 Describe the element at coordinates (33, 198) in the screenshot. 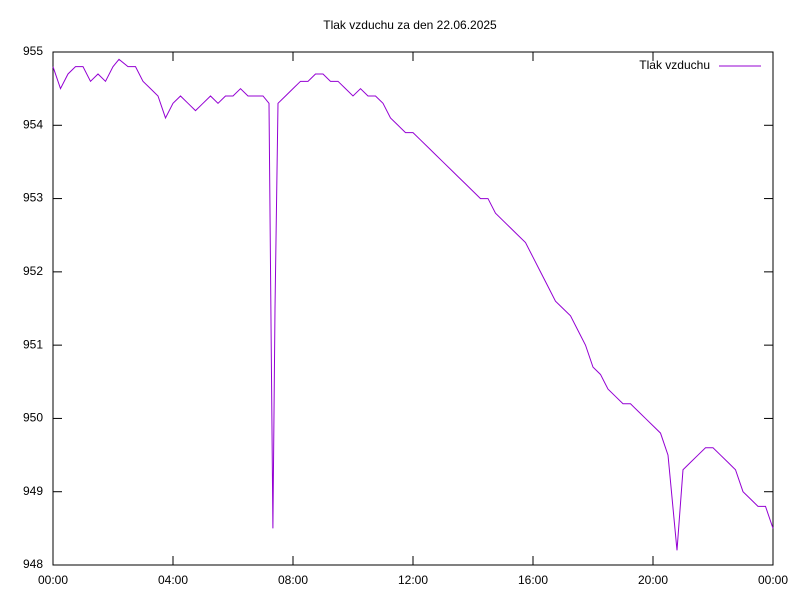

I see `y-tick-label: 953` at that location.